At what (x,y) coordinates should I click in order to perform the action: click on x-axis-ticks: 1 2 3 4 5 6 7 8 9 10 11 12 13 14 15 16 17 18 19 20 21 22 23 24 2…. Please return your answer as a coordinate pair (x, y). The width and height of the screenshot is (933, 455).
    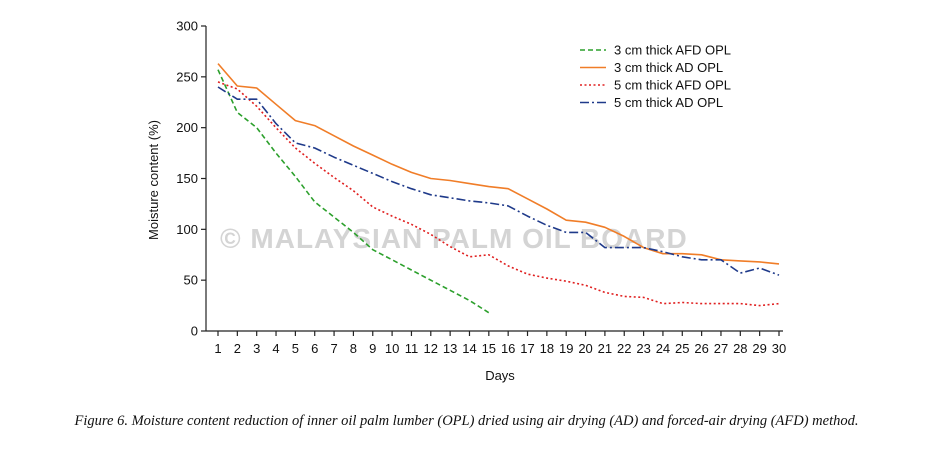
    Looking at the image, I should click on (500, 343).